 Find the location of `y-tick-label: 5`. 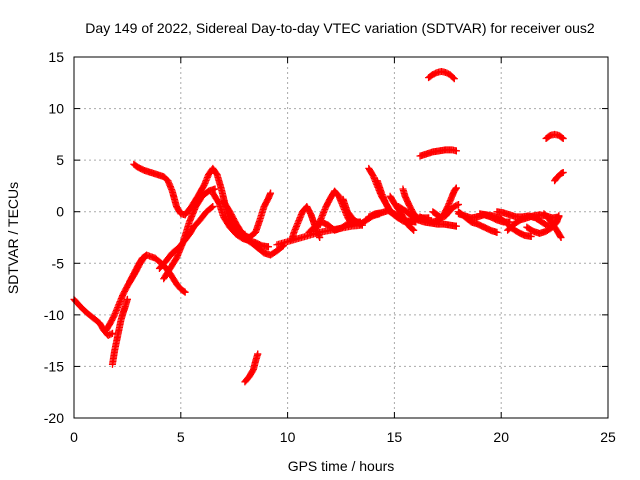

y-tick-label: 5 is located at coordinates (60, 160).